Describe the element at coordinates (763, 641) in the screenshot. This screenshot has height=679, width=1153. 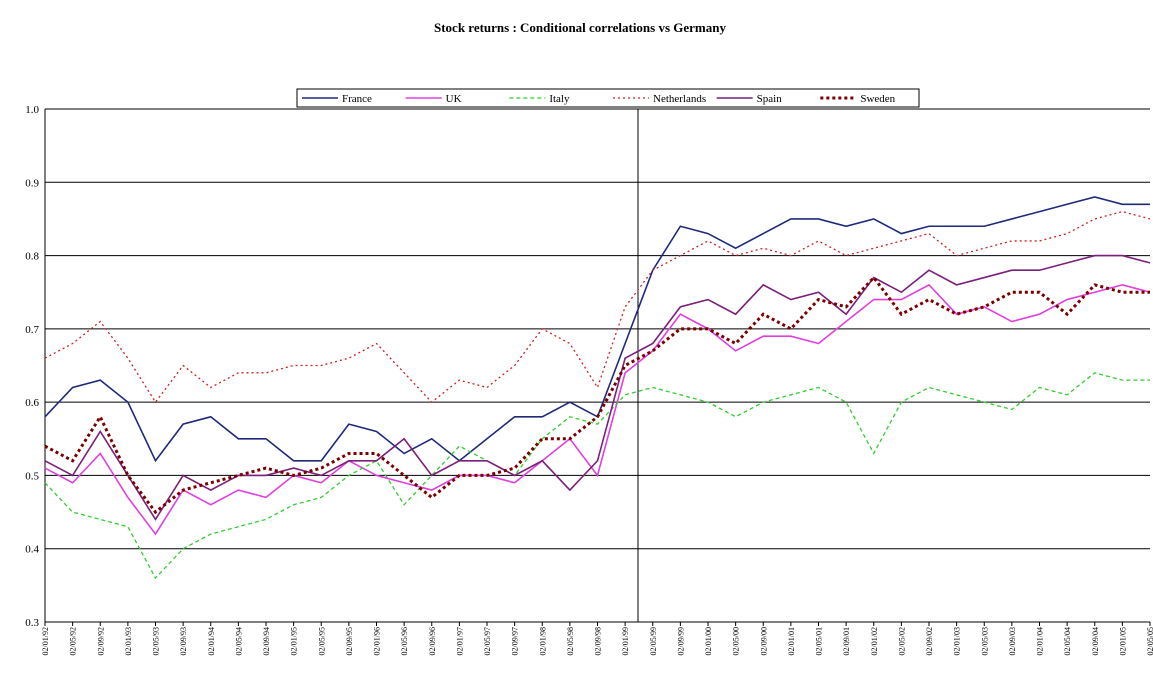
I see `x-tick-label: 02/09/00` at that location.